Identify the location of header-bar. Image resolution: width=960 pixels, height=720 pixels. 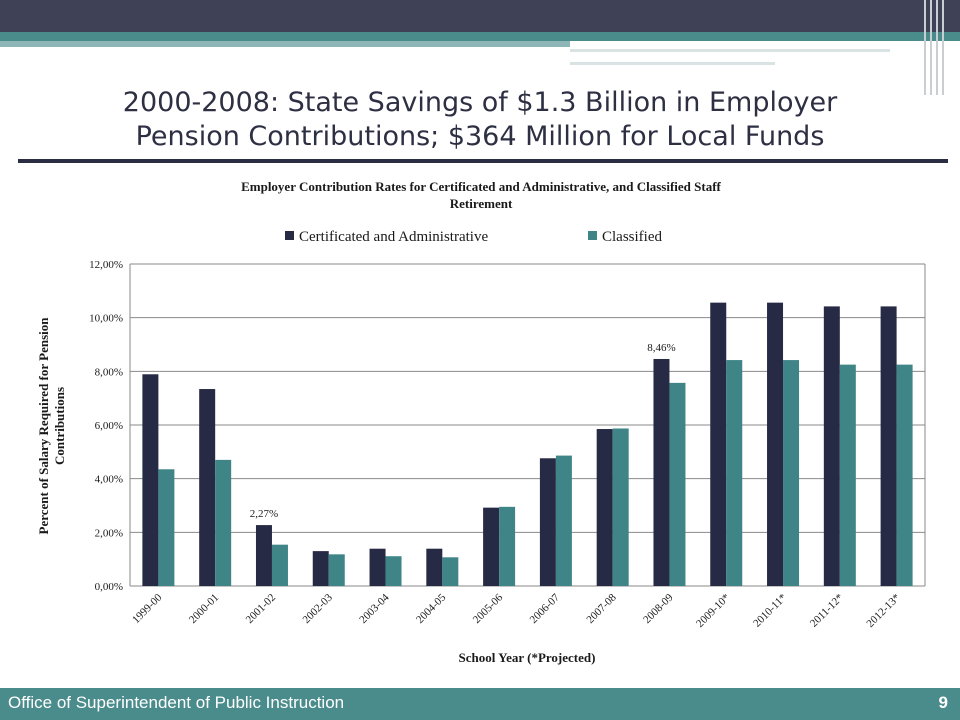
(480, 16).